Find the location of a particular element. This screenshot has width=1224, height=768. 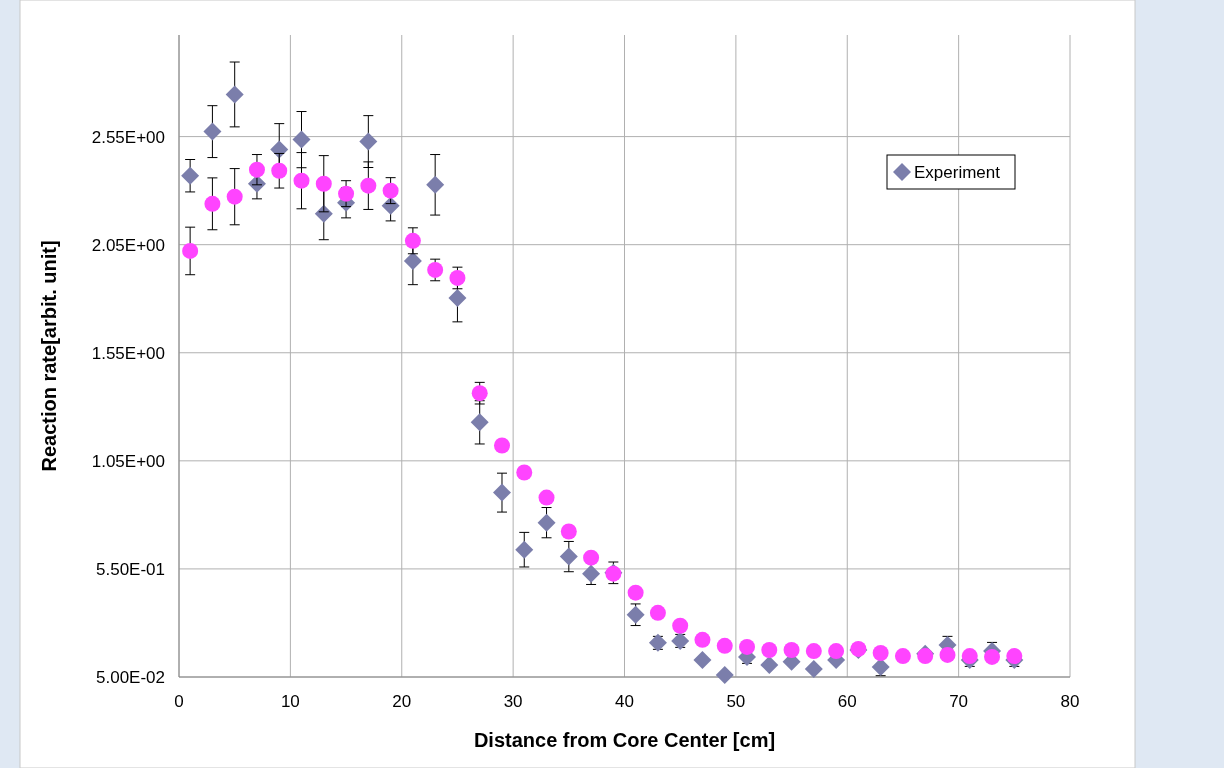

y-tick-label: 2.55E+00 is located at coordinates (128, 137).